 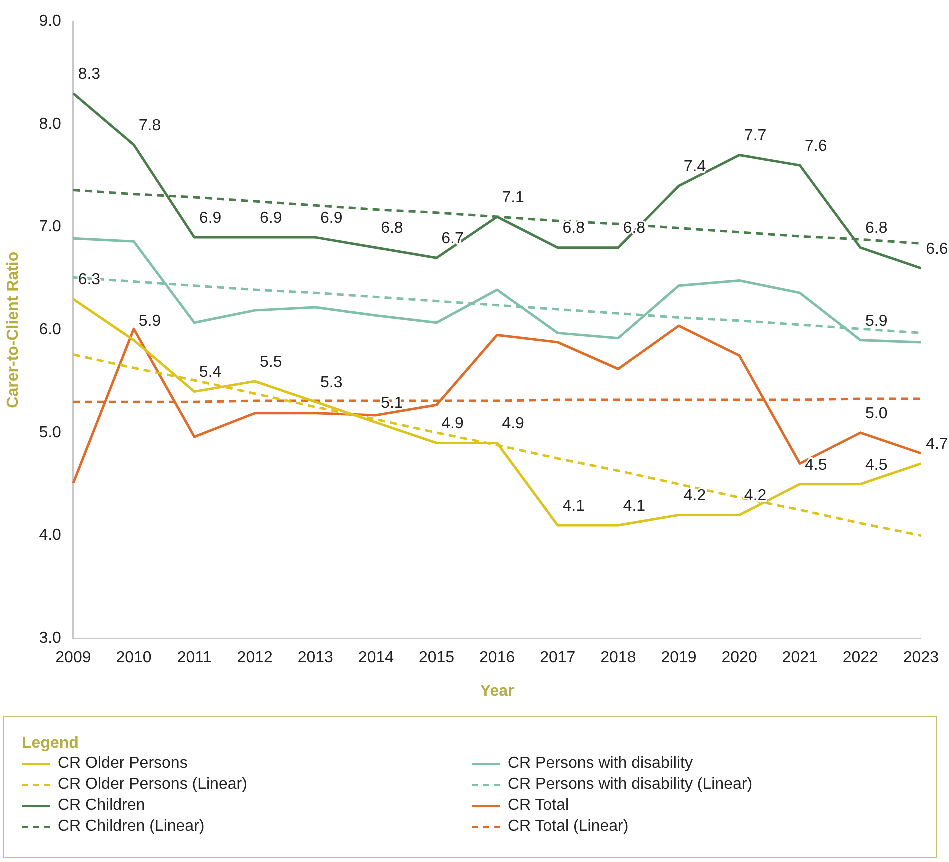 I want to click on x-tick-label: 2012, so click(x=255, y=658).